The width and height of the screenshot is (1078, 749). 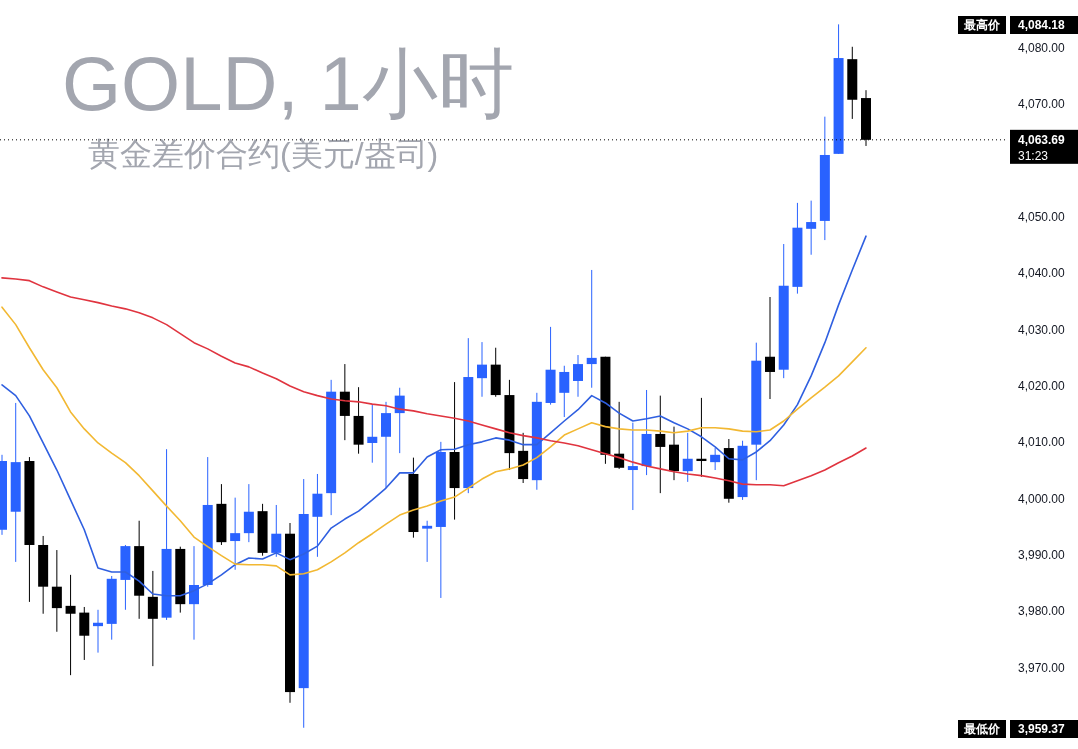 I want to click on y-tick-label: 4,070.00, so click(x=1042, y=104).